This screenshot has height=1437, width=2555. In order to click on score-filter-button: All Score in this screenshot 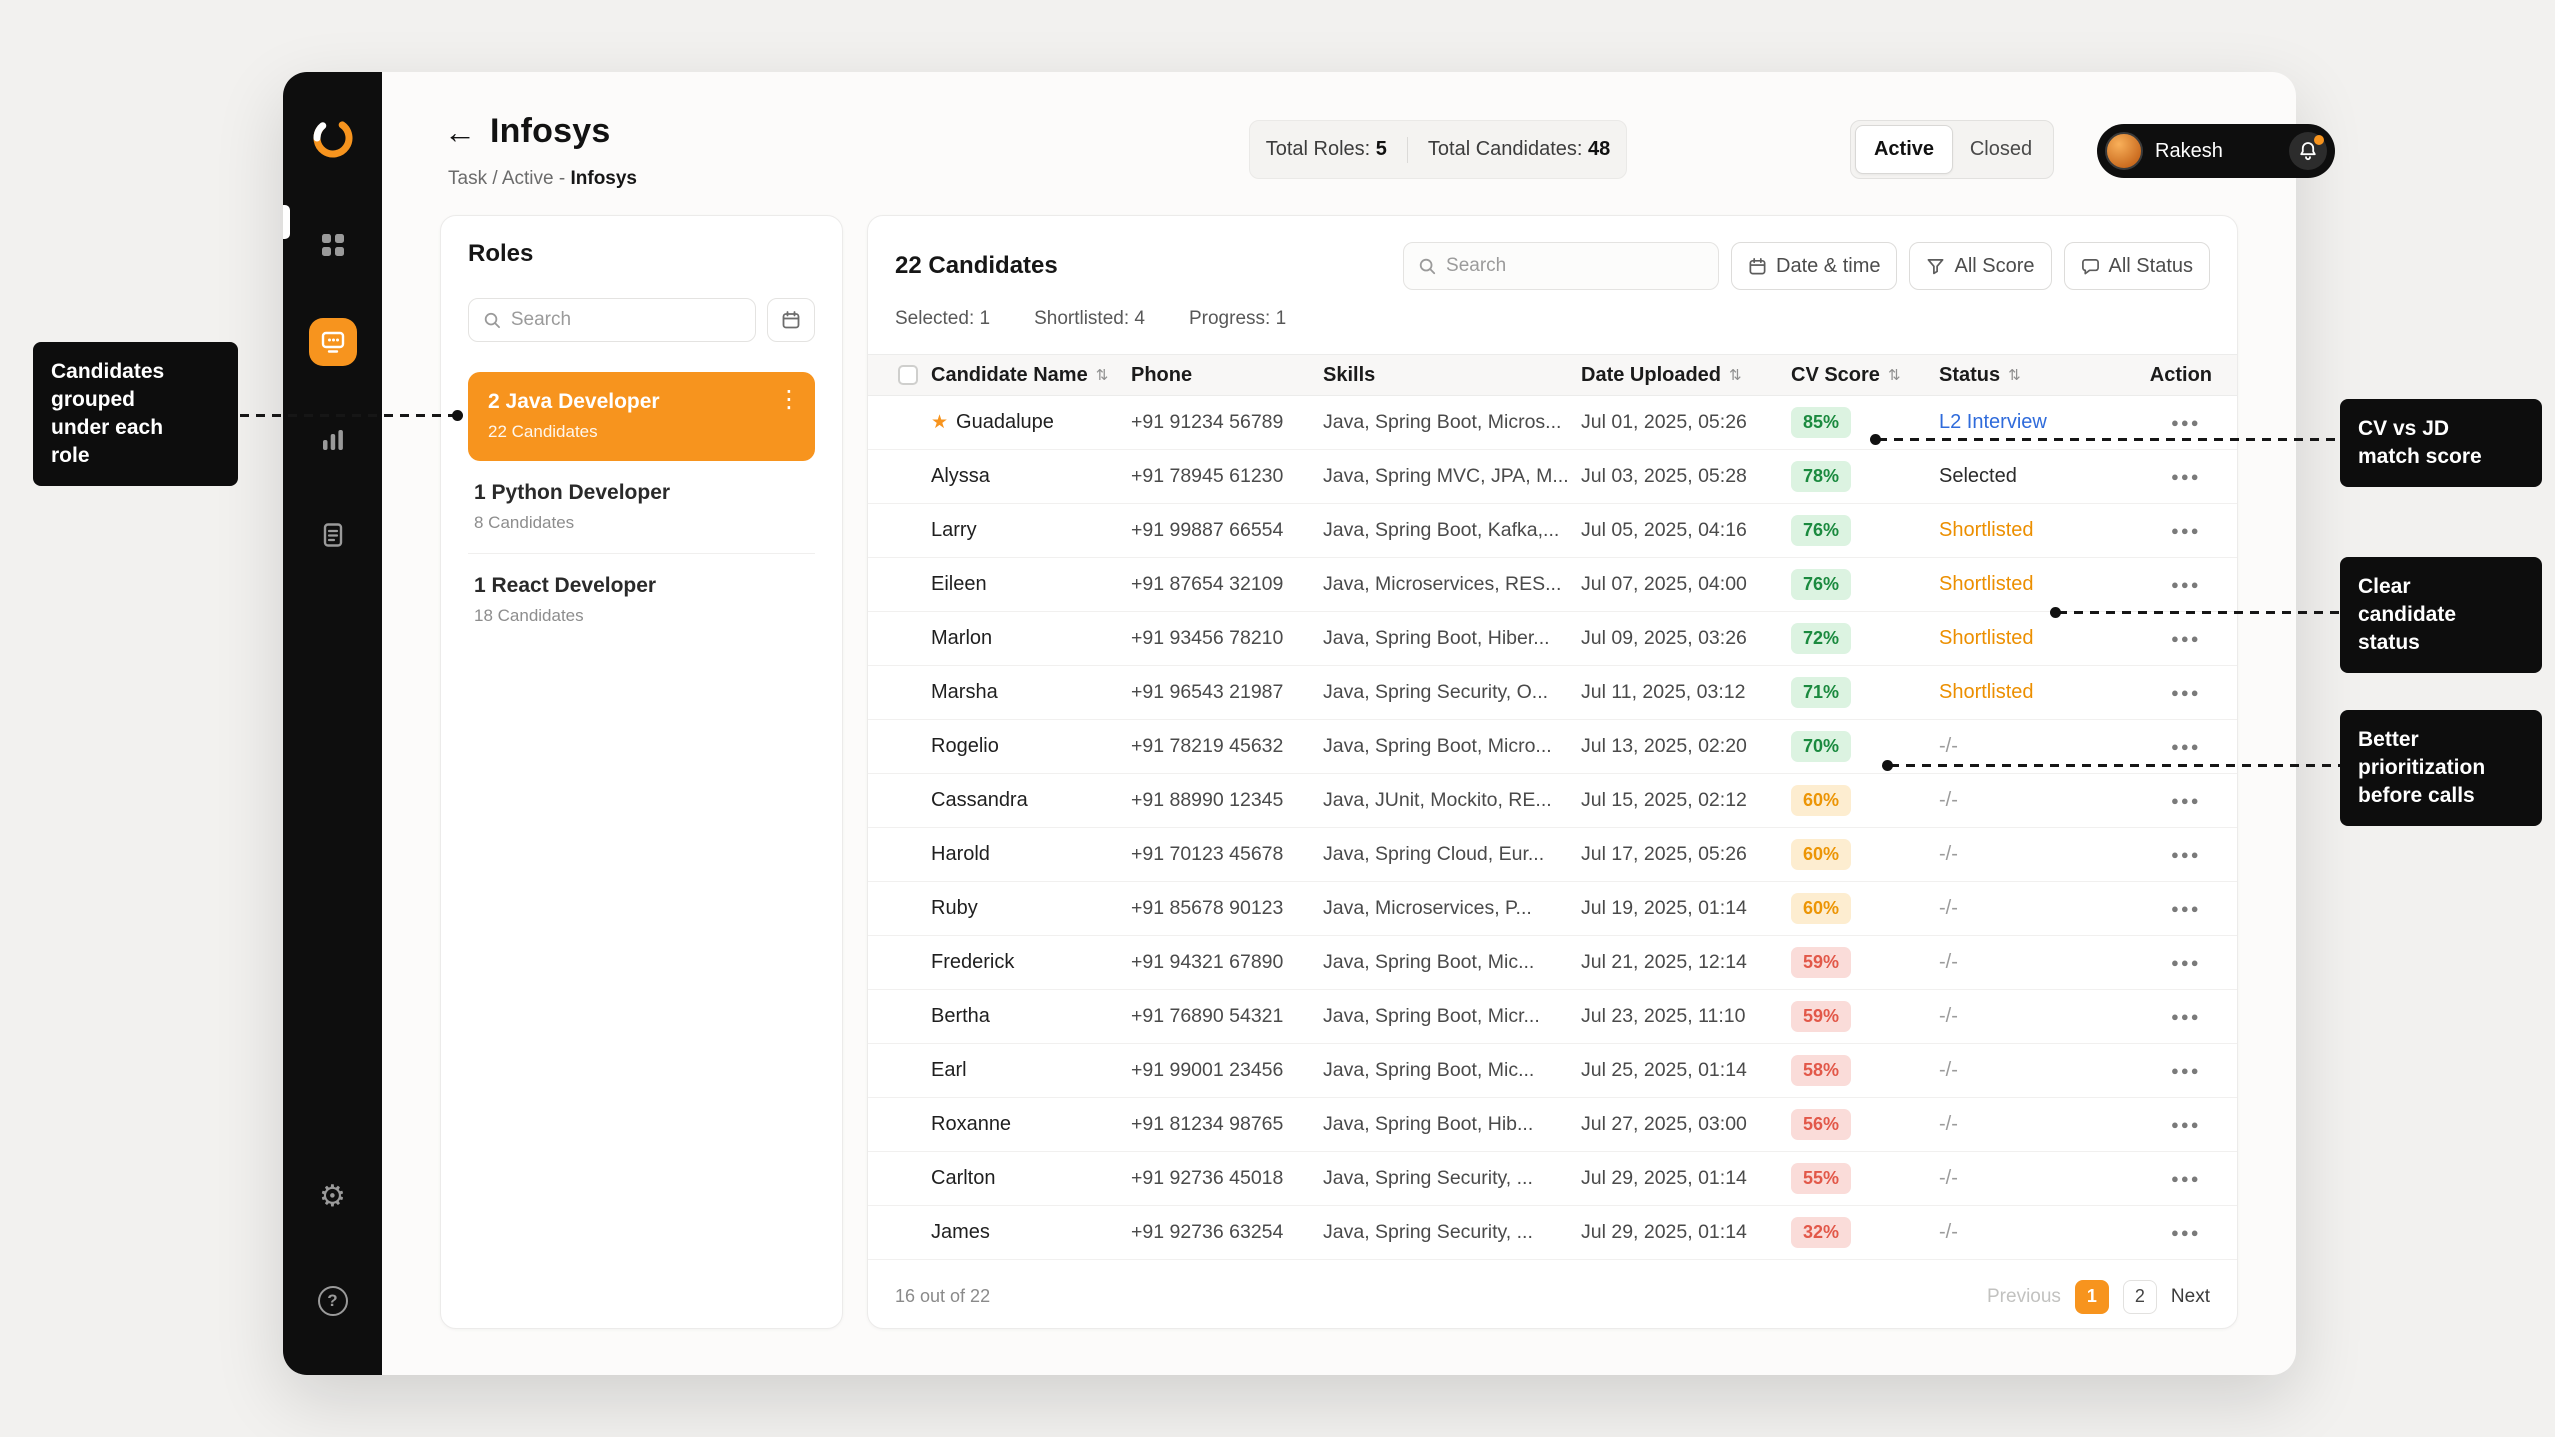, I will do `click(1980, 266)`.